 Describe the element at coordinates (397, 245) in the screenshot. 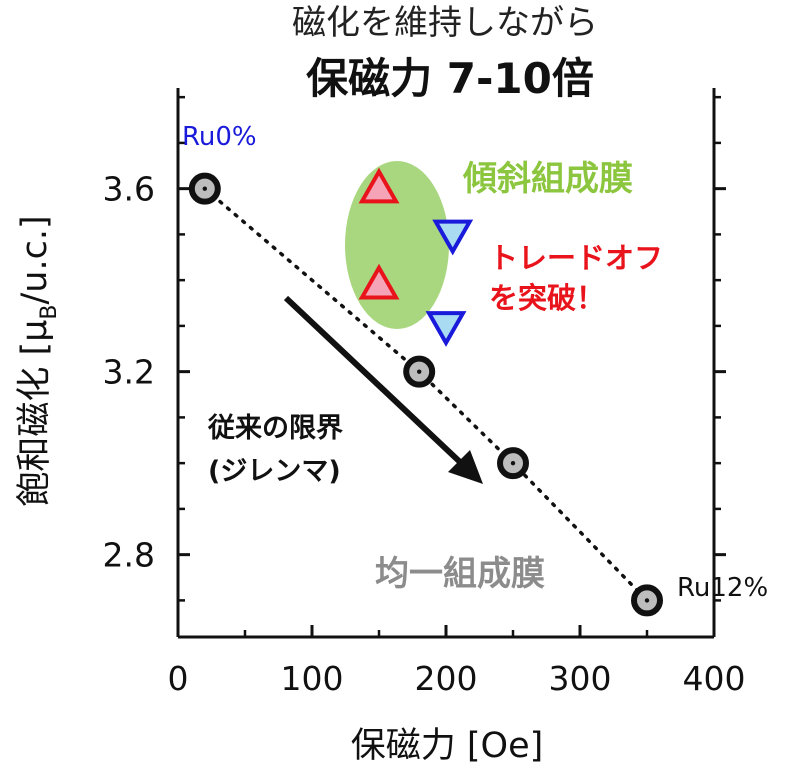

I see `graded-film-region` at that location.